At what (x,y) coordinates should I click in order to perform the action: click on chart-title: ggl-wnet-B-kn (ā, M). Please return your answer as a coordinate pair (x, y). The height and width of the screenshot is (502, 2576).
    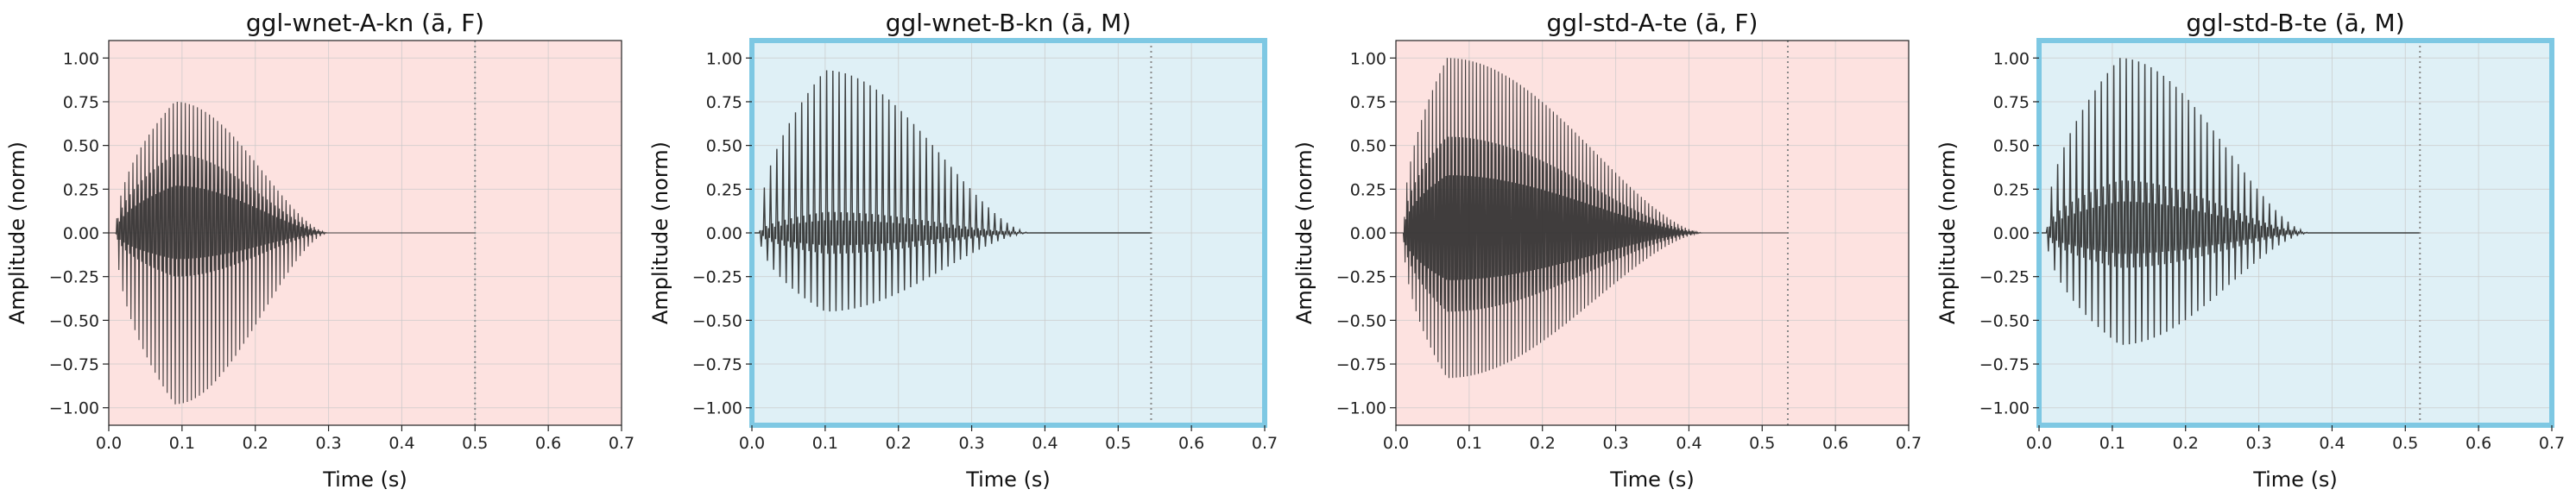
    Looking at the image, I should click on (1009, 23).